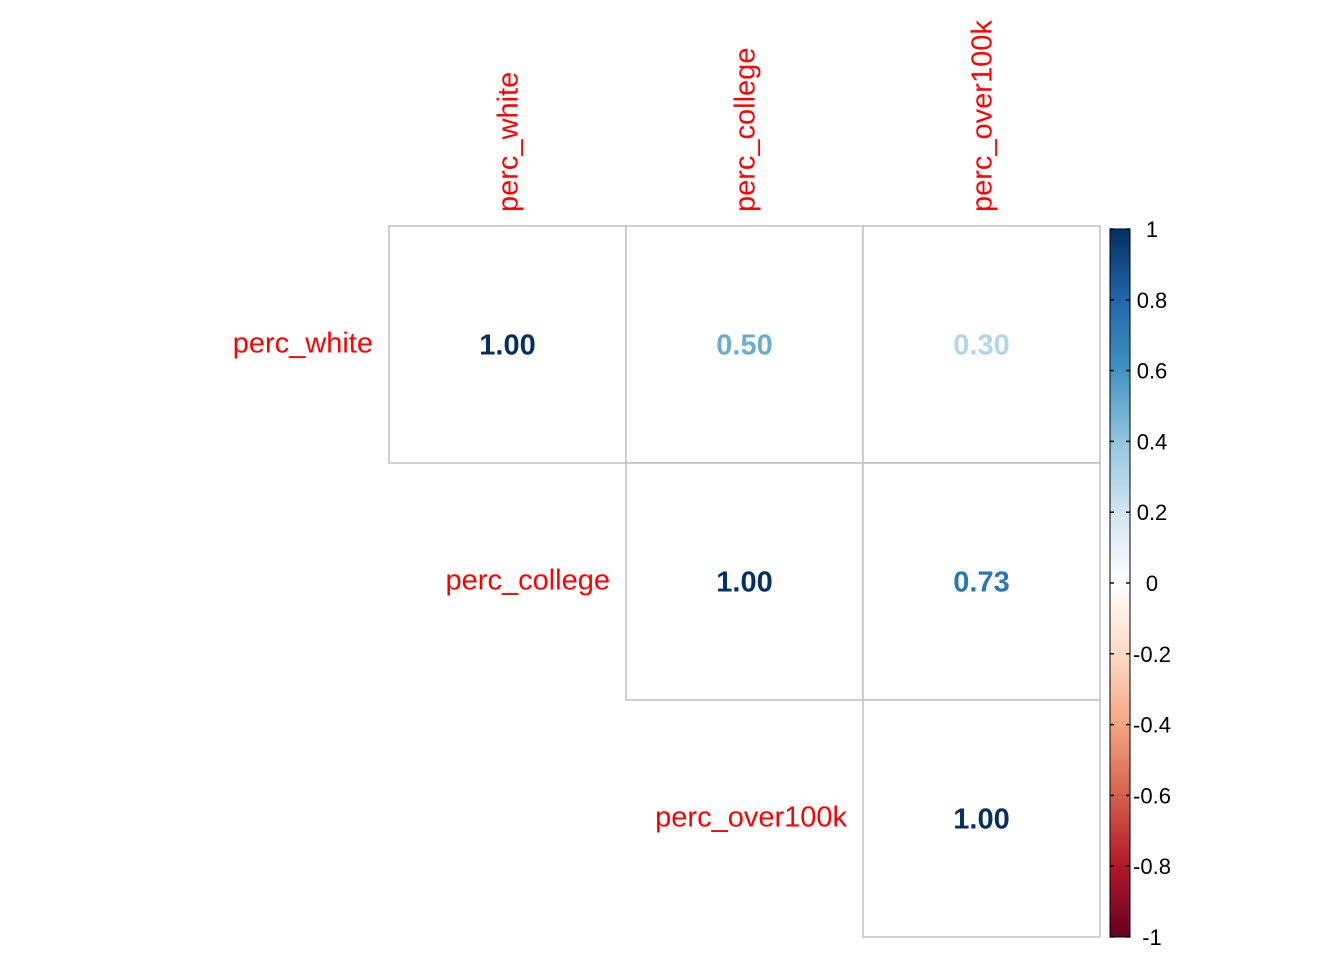  What do you see at coordinates (746, 130) in the screenshot?
I see `column-label-perc_college: perc_college` at bounding box center [746, 130].